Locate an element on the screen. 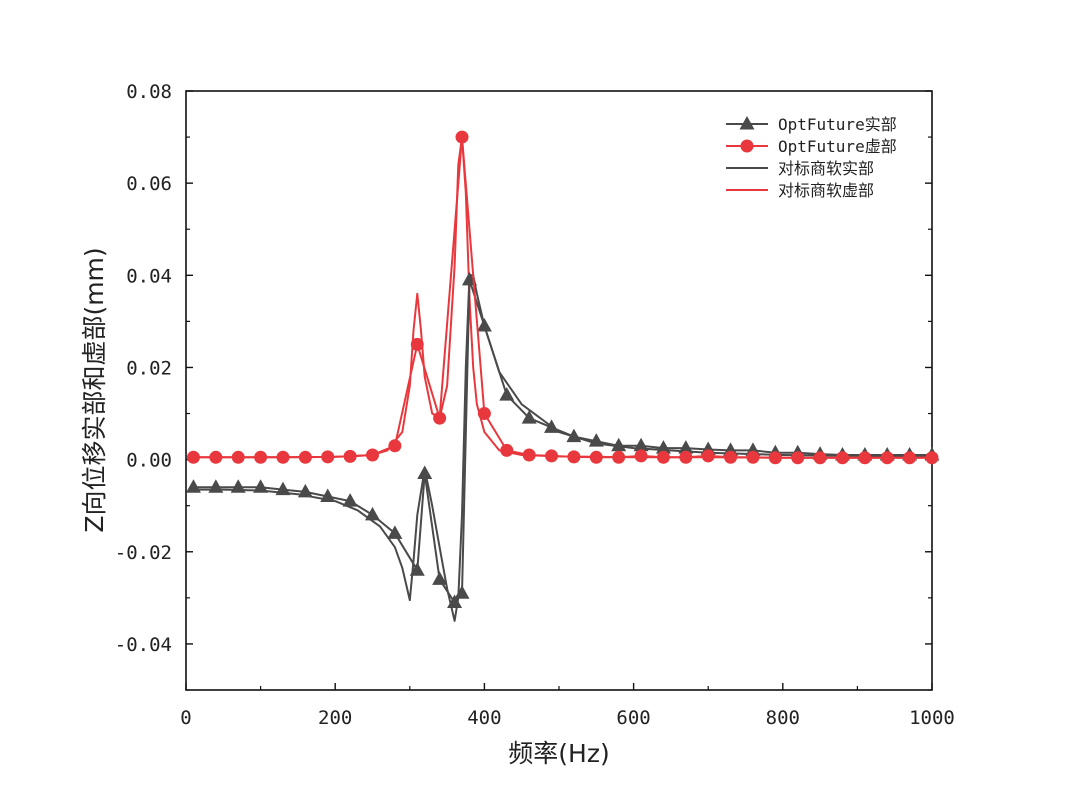 This screenshot has height=810, width=1080. y-tick-label: -0.02 is located at coordinates (143, 553).